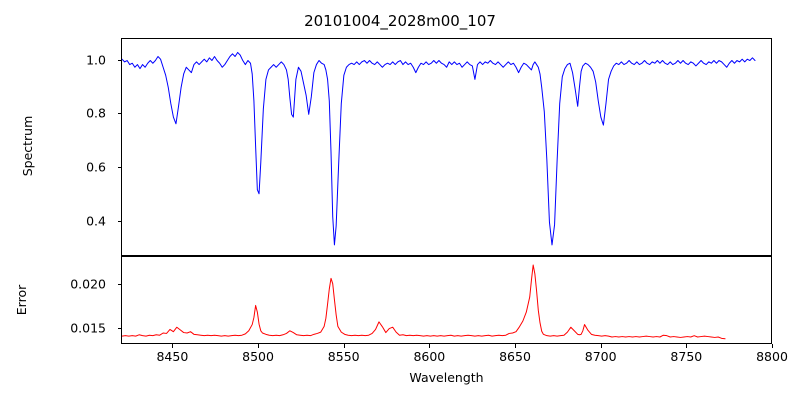 The height and width of the screenshot is (400, 800). Describe the element at coordinates (446, 377) in the screenshot. I see `x-axis-label: Wavelength` at that location.